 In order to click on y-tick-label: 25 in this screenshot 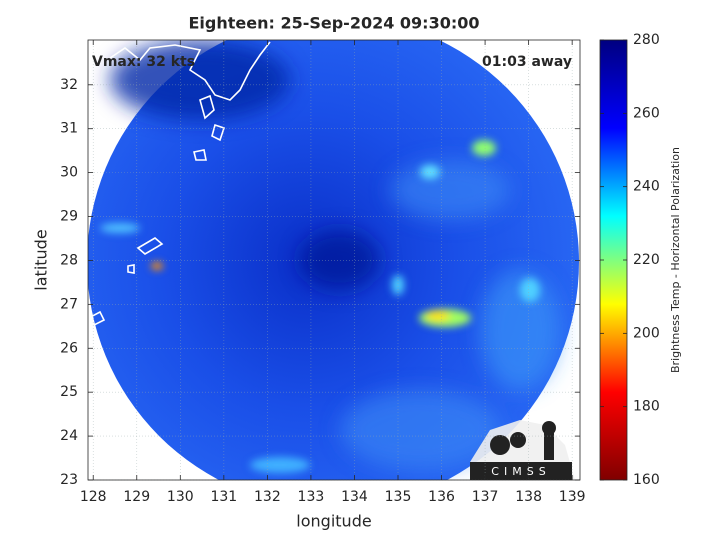, I will do `click(69, 392)`.